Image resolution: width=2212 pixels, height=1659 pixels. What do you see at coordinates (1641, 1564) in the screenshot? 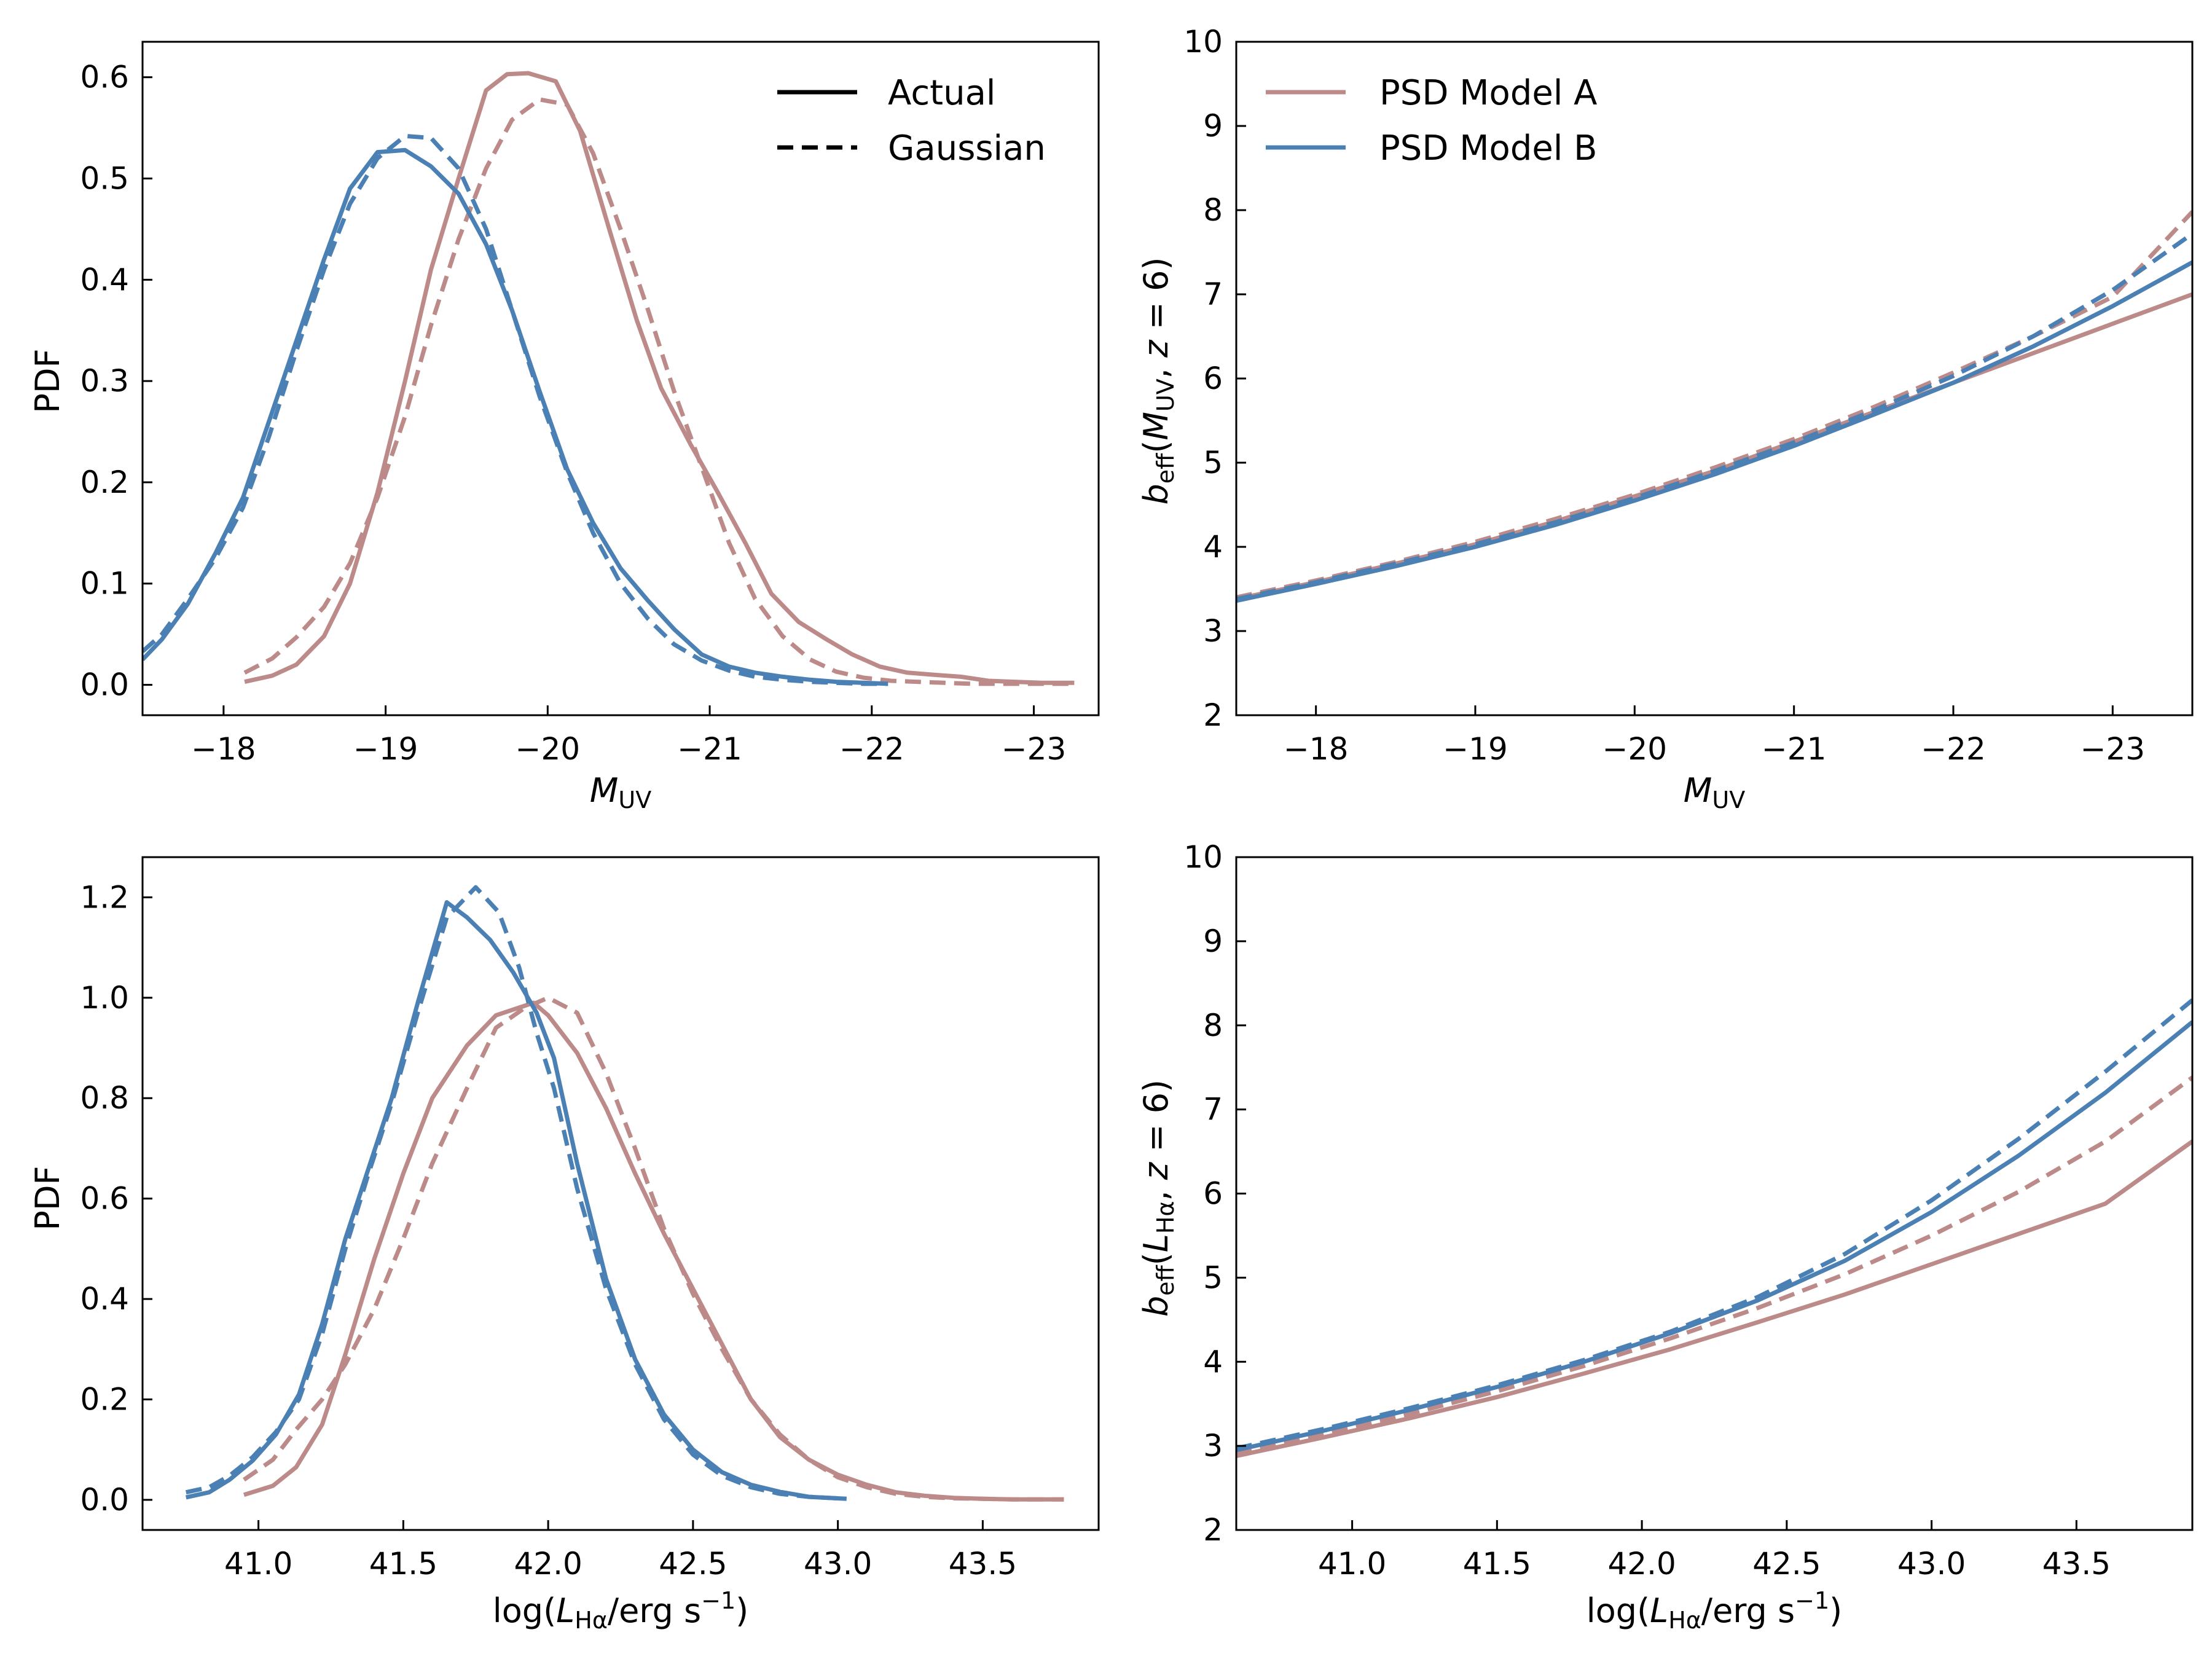
I see `lha_bias-x-tick-label: 42.0` at bounding box center [1641, 1564].